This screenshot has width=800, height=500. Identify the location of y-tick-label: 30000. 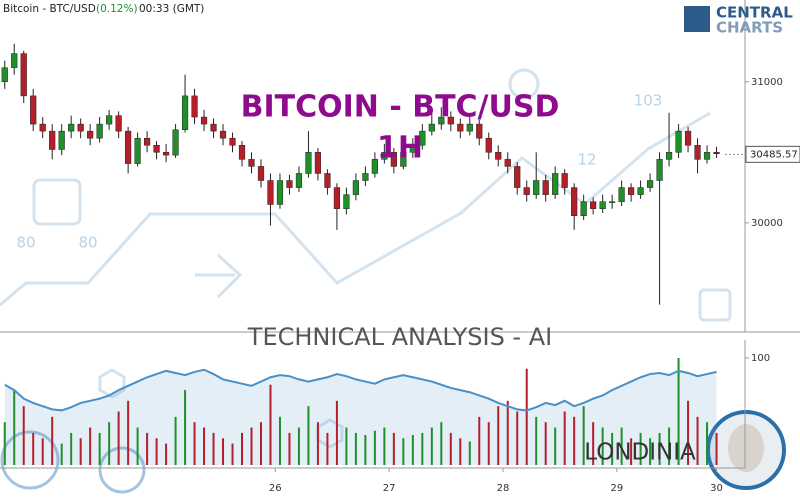
(767, 223).